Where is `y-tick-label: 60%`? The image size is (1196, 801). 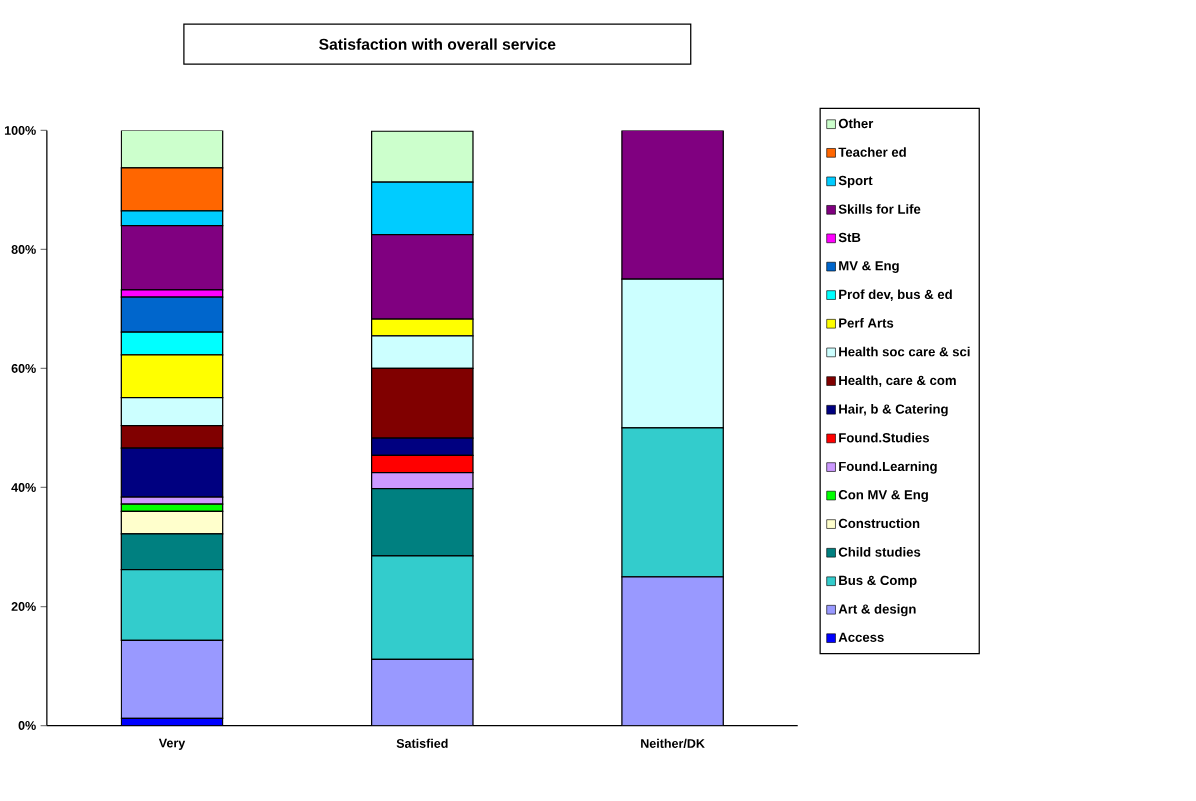 y-tick-label: 60% is located at coordinates (23, 369).